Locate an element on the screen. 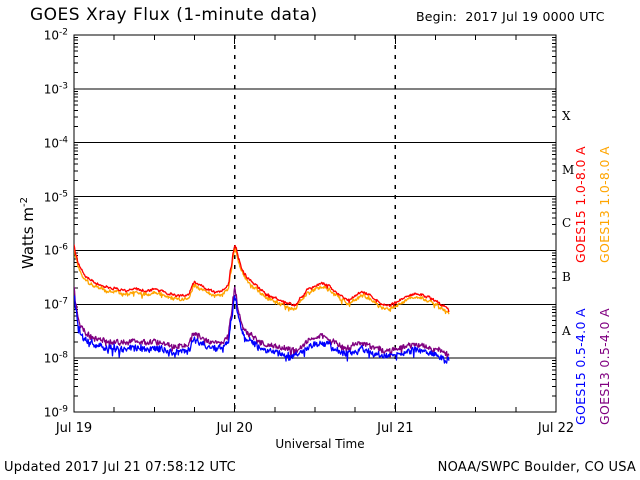 The height and width of the screenshot is (480, 640). source-credit: NOAA/SWPC Boulder, CO USA is located at coordinates (536, 467).